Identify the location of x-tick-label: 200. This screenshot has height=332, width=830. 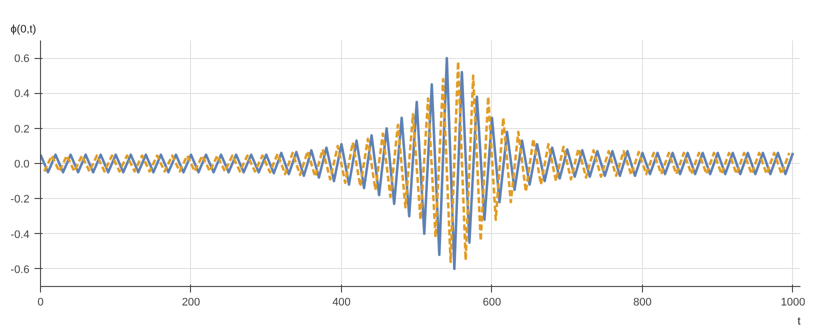
(191, 302).